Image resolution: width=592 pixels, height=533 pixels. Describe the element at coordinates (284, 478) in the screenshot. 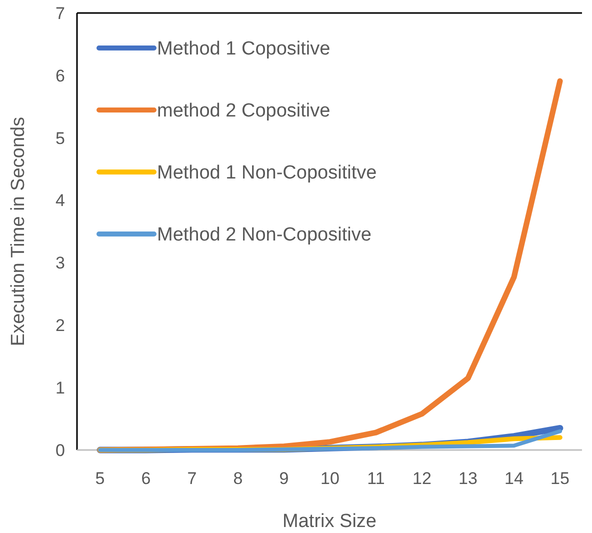

I see `x-tick-label: 9` at that location.